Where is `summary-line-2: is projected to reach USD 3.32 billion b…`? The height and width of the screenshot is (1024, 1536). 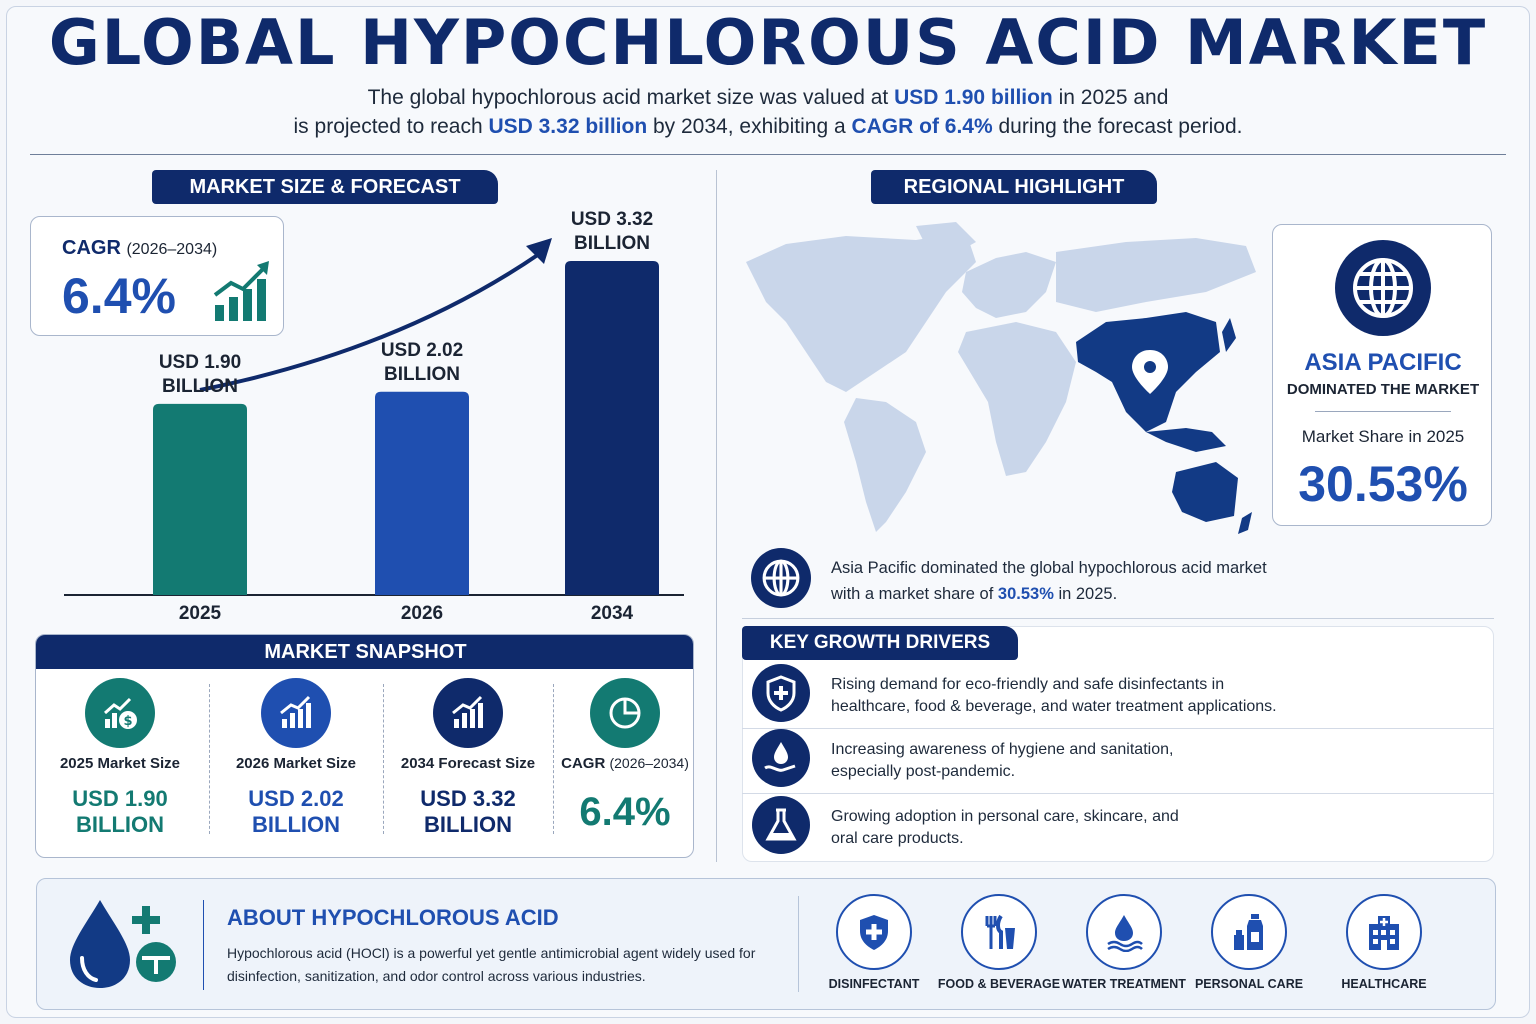 summary-line-2: is projected to reach USD 3.32 billion b… is located at coordinates (768, 126).